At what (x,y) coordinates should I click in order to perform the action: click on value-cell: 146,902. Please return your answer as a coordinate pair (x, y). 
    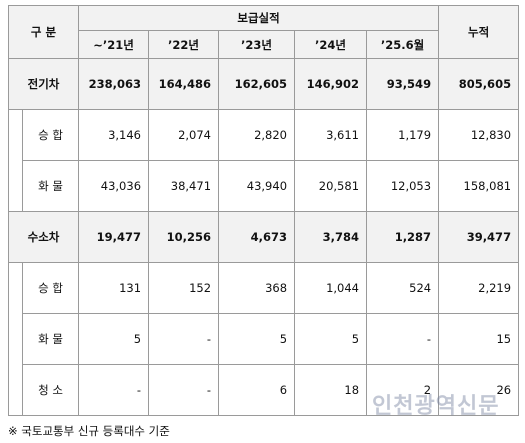
    Looking at the image, I should click on (331, 84).